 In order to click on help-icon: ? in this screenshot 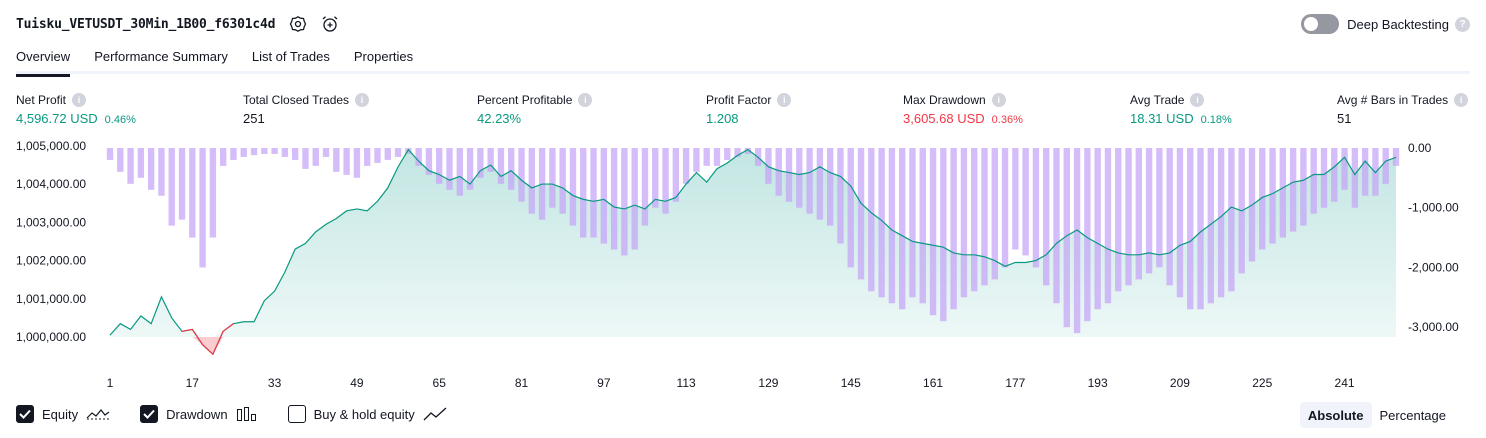, I will do `click(1462, 24)`.